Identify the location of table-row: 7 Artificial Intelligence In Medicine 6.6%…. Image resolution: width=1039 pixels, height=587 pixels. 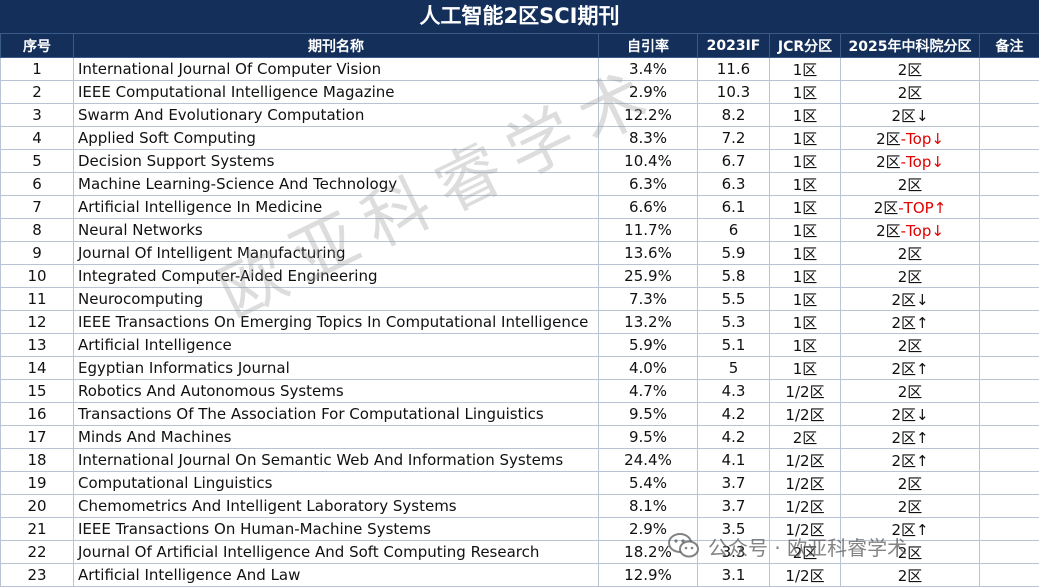
(519, 207).